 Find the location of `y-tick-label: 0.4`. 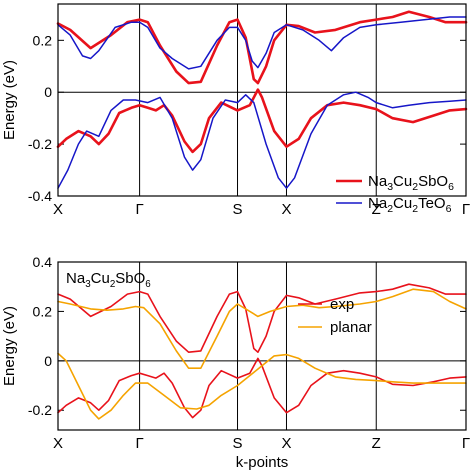

y-tick-label: 0.4 is located at coordinates (43, 262).